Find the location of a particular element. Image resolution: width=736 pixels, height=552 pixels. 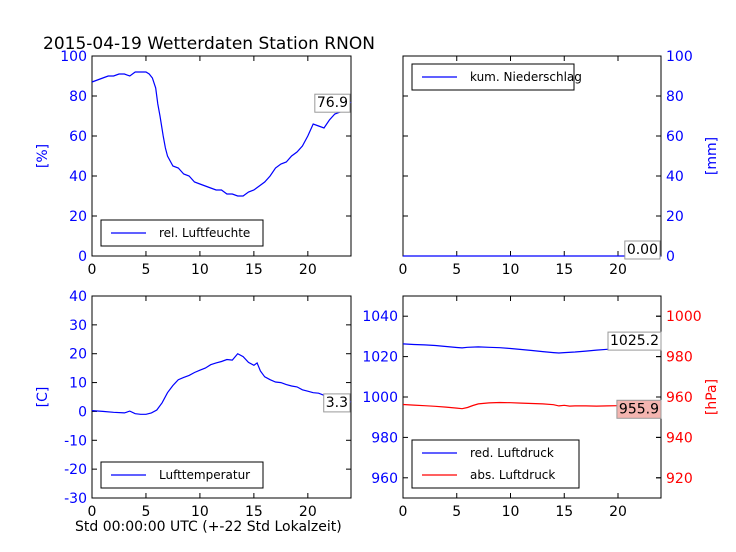

chart-3-y-tick-label: -20 is located at coordinates (75, 470).